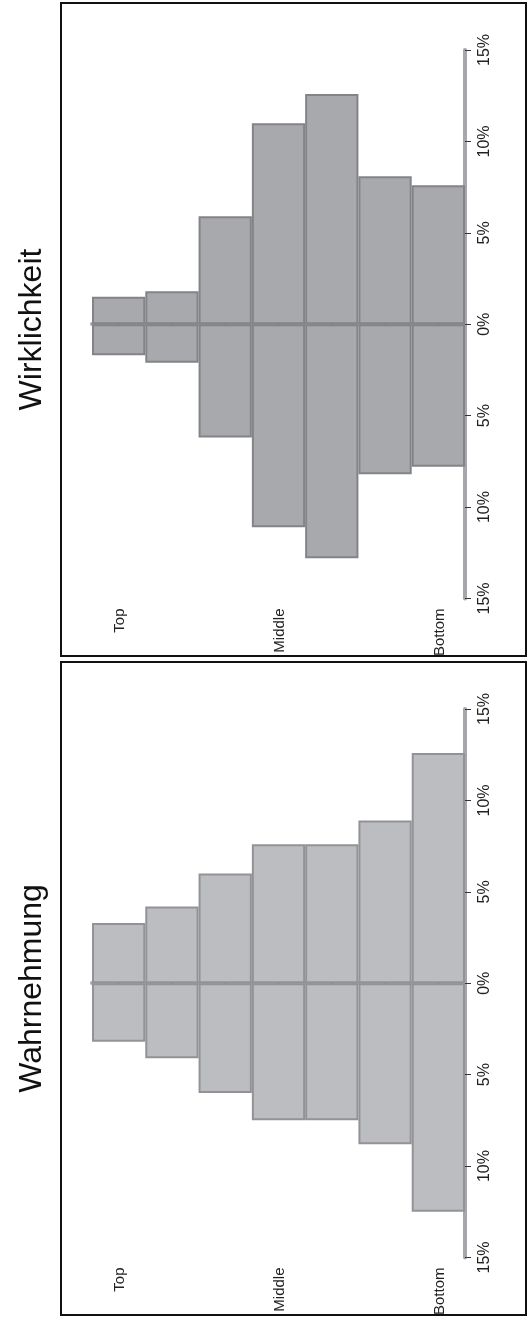 This screenshot has width=531, height=1319. I want to click on text: Wirklichkeit, so click(30, 329).